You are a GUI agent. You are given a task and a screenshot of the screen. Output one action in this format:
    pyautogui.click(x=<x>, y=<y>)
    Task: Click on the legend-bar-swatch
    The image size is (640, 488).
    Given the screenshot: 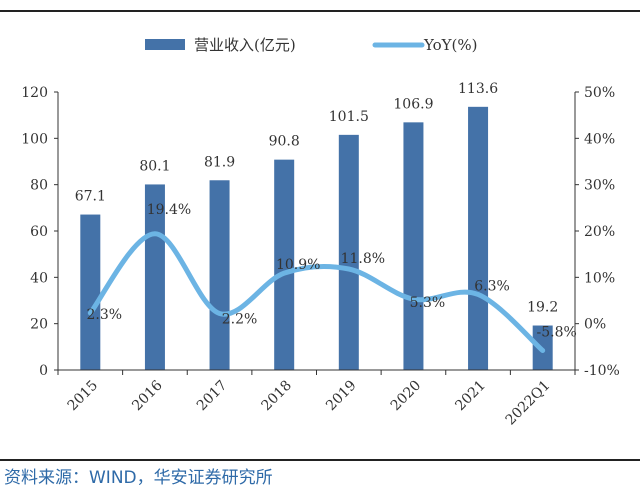 What is the action you would take?
    pyautogui.click(x=165, y=44)
    